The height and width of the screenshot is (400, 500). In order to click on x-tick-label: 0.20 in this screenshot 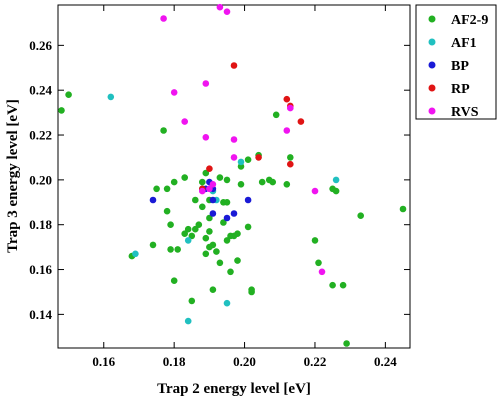, I will do `click(244, 361)`.